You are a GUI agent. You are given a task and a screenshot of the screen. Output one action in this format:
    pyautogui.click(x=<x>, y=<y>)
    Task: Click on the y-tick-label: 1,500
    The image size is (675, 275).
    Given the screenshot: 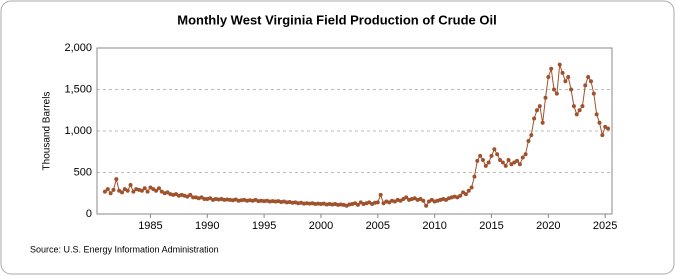 What is the action you would take?
    pyautogui.click(x=78, y=89)
    